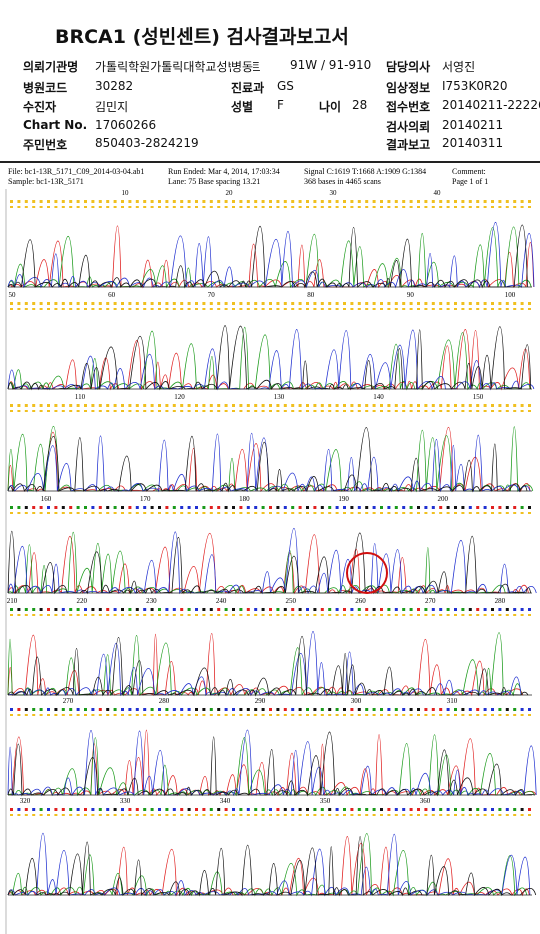 The width and height of the screenshot is (540, 934). I want to click on position-label: 220, so click(81, 601).